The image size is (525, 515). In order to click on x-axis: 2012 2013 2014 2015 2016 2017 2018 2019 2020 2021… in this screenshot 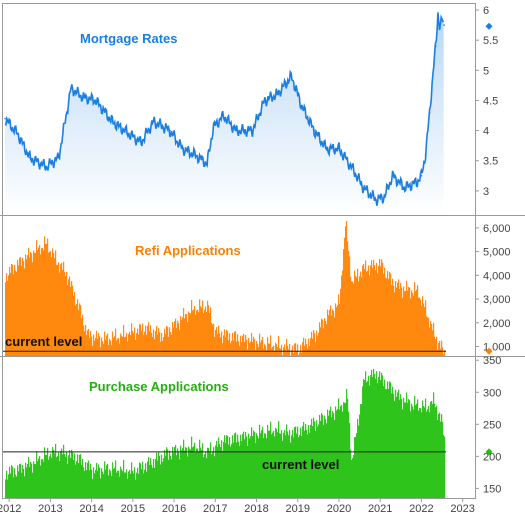, I will do `click(237, 506)`.